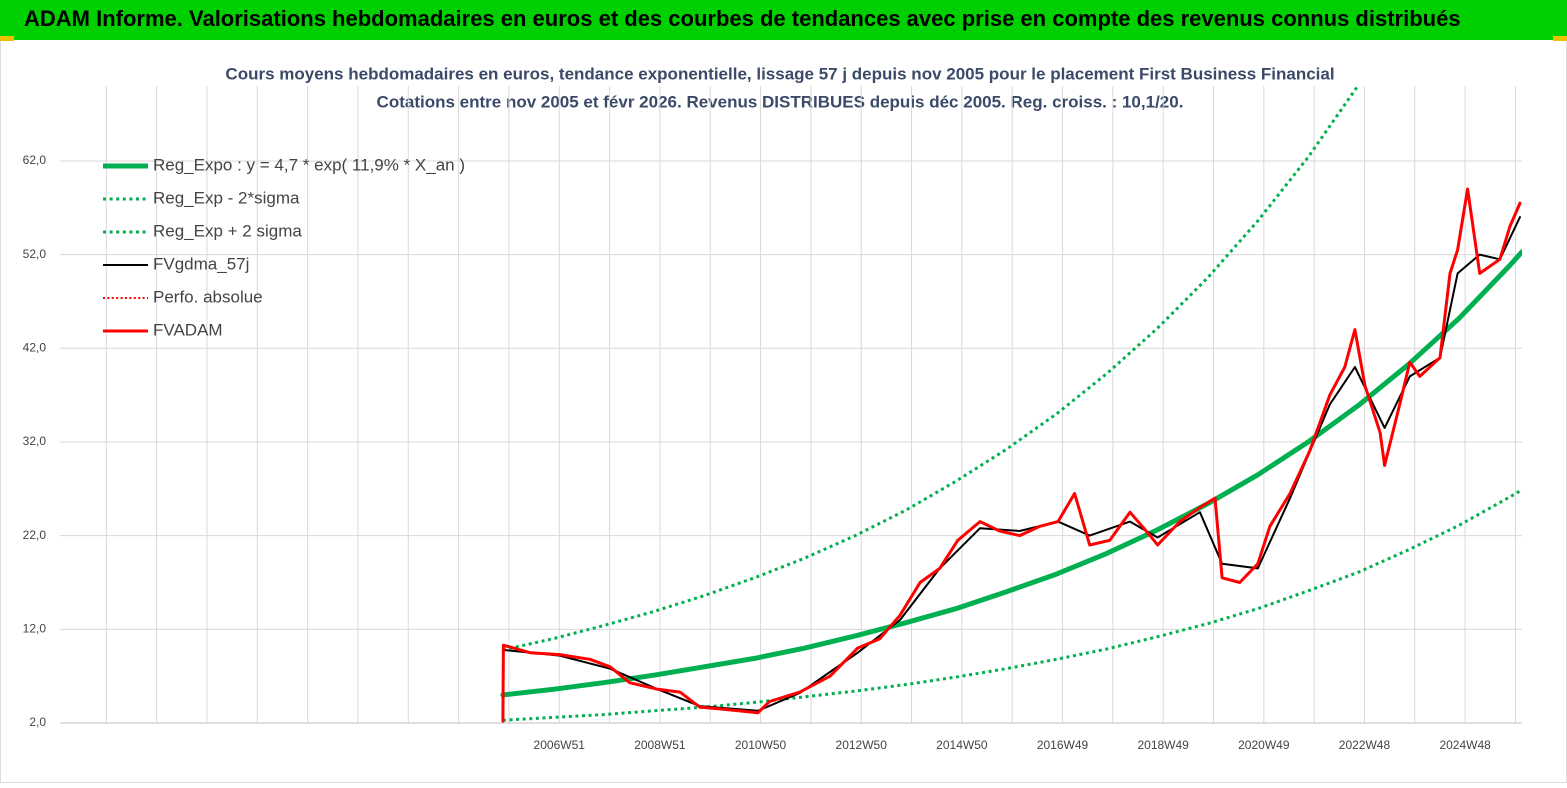 The width and height of the screenshot is (1567, 788). What do you see at coordinates (201, 263) in the screenshot?
I see `legend-label: FVgdma_57j` at bounding box center [201, 263].